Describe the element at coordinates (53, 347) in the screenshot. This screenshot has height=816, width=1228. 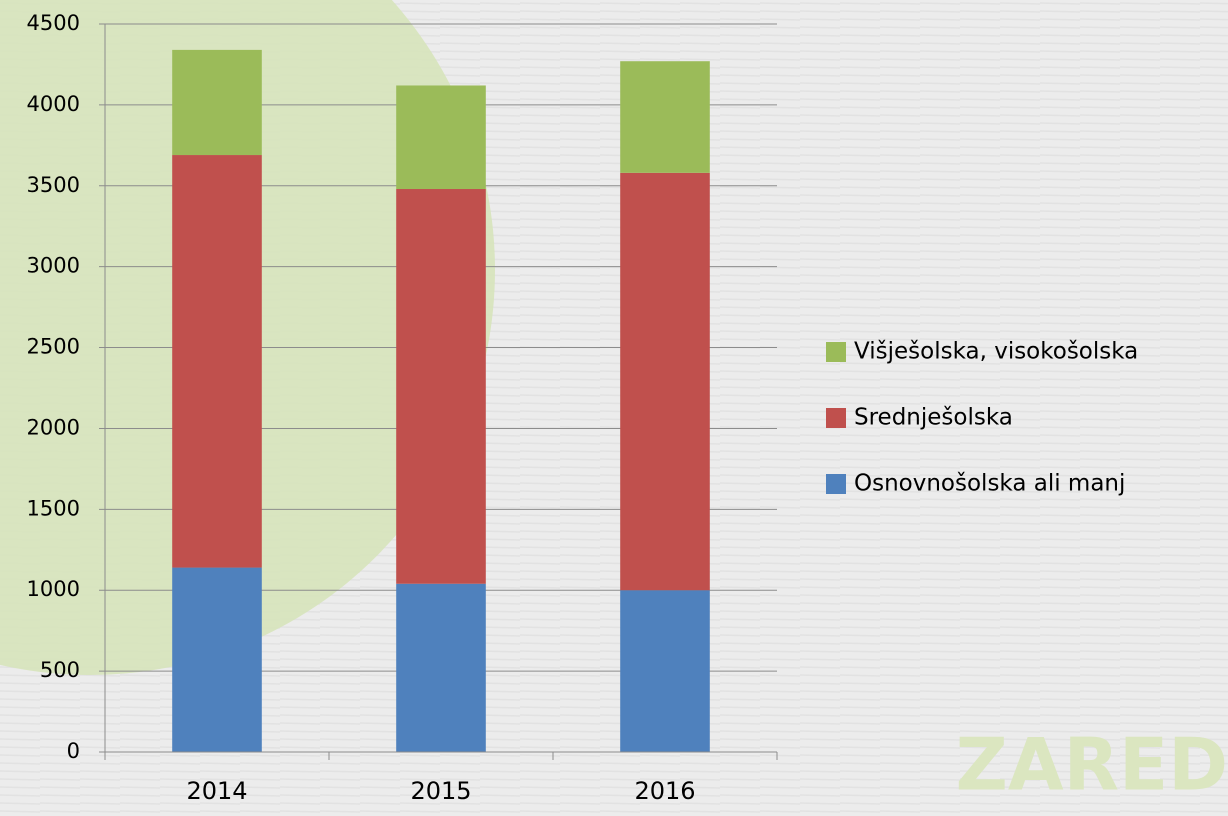
I see `y-tick-label: 2500` at that location.